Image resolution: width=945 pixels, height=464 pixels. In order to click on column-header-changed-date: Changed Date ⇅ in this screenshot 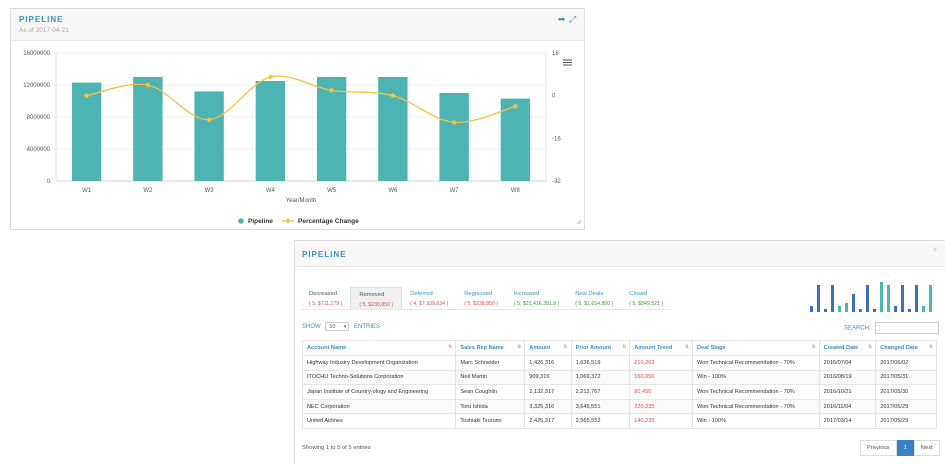, I will do `click(906, 348)`.